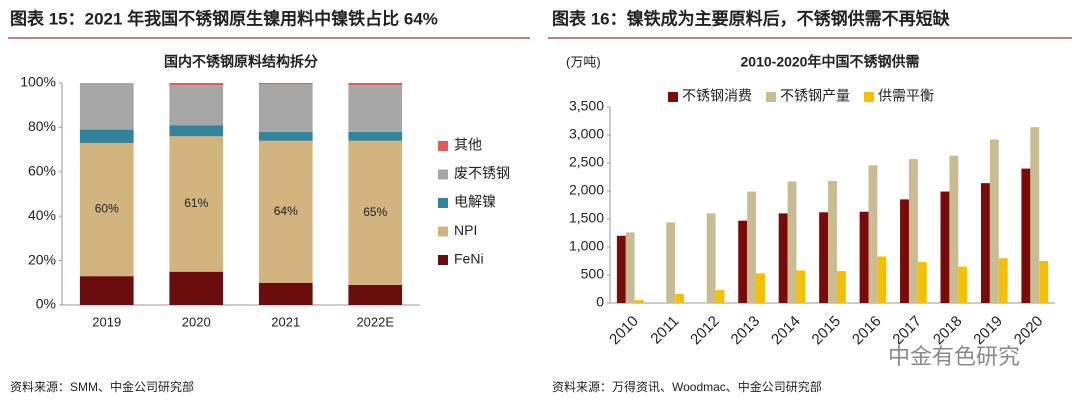 This screenshot has width=1080, height=413. I want to click on x-tick-label: 2021, so click(285, 321).